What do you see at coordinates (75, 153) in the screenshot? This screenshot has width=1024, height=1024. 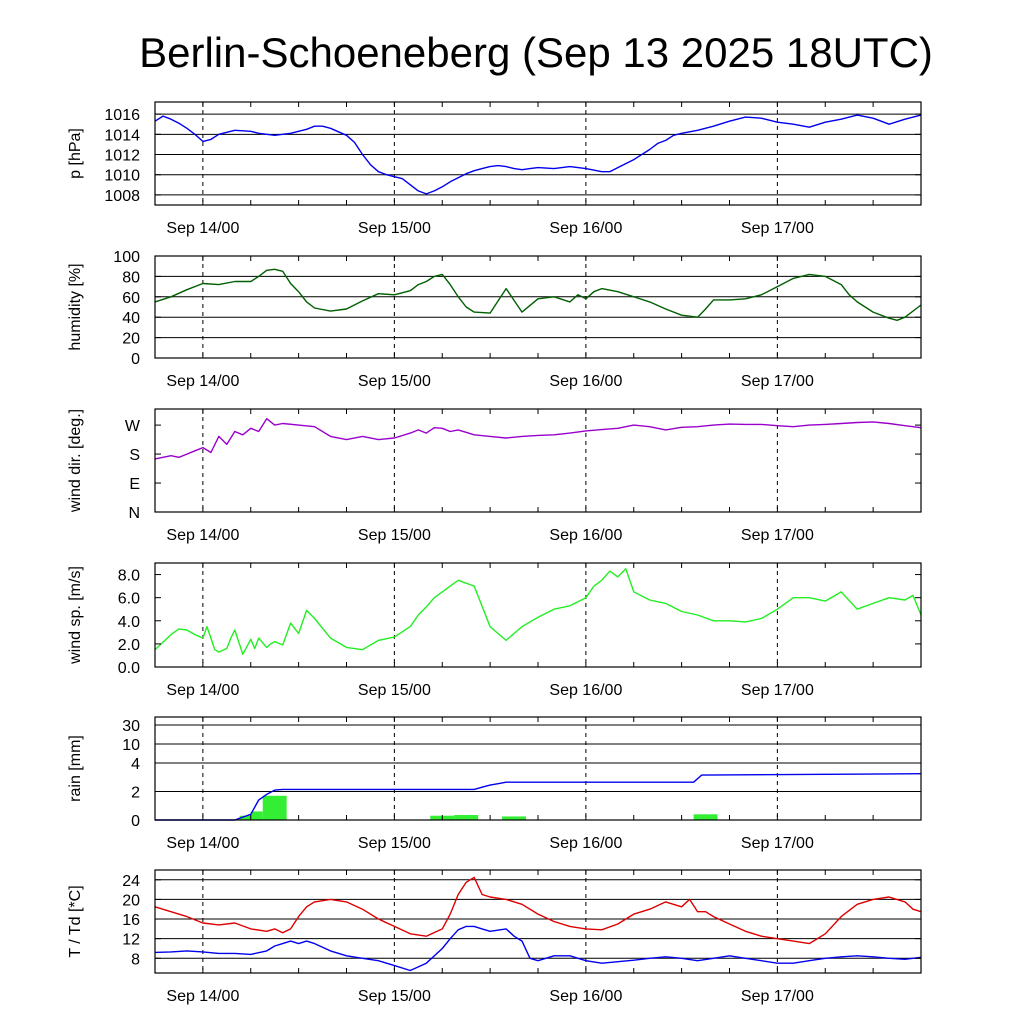 I see `y-axis-label: p [hPa]` at bounding box center [75, 153].